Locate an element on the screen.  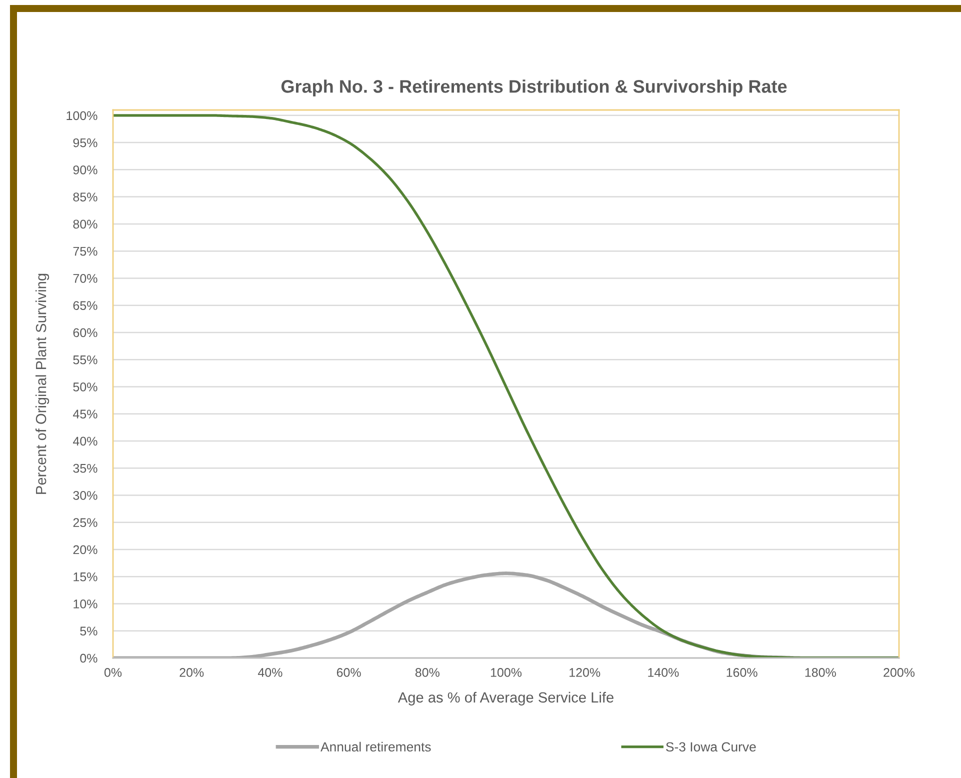
x-tick-label: 140% is located at coordinates (663, 672).